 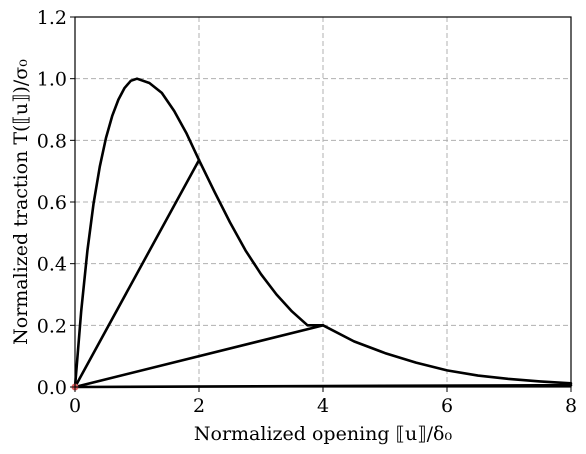 I want to click on x-tick-label: 4, so click(x=323, y=406).